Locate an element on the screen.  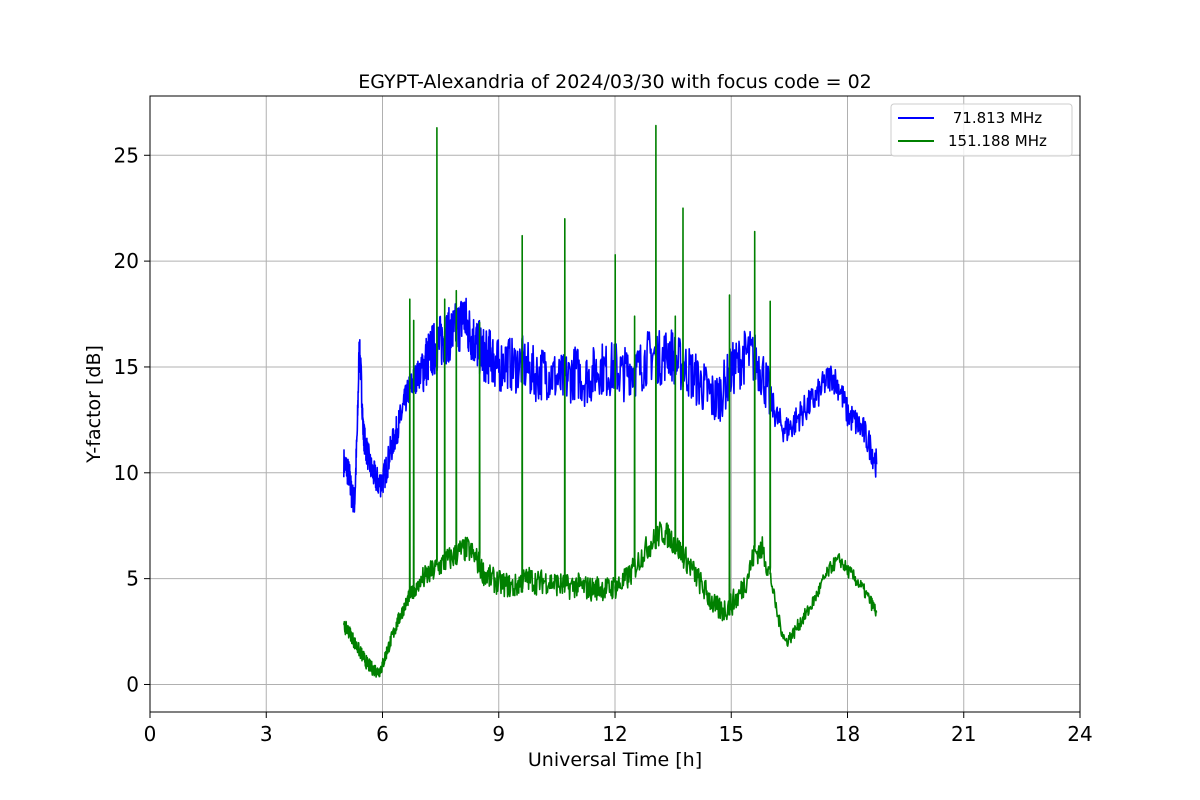
x-tick-label: 18 is located at coordinates (847, 734).